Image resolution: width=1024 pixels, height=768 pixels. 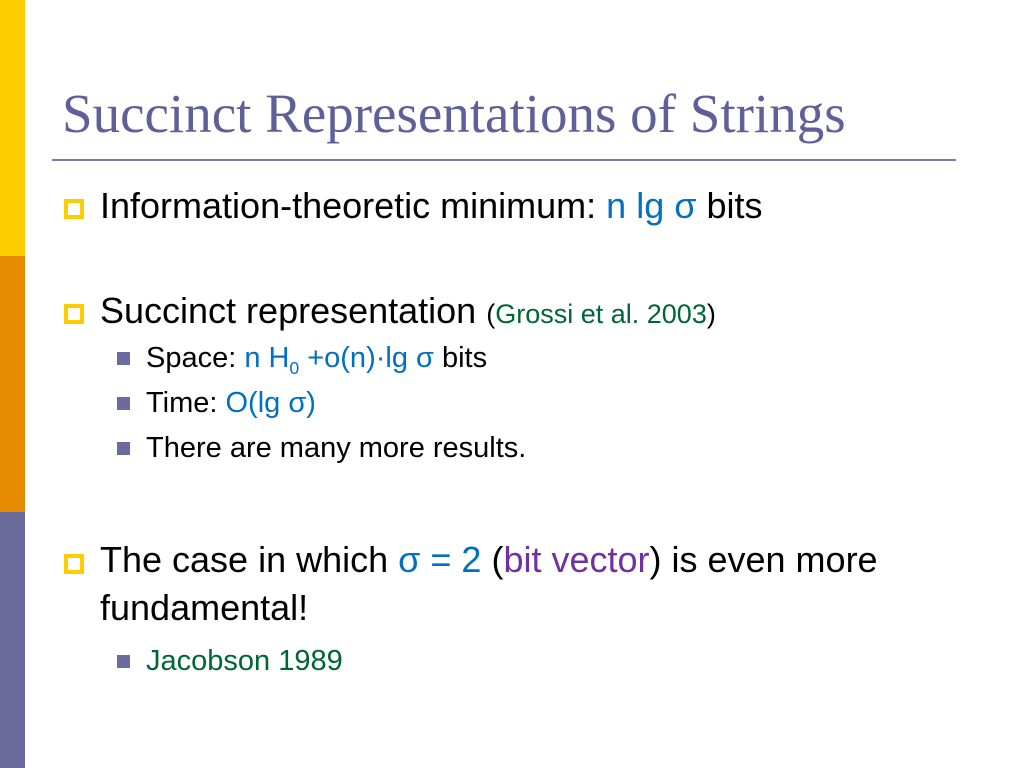 I want to click on accent-bar-orange, so click(x=12, y=384).